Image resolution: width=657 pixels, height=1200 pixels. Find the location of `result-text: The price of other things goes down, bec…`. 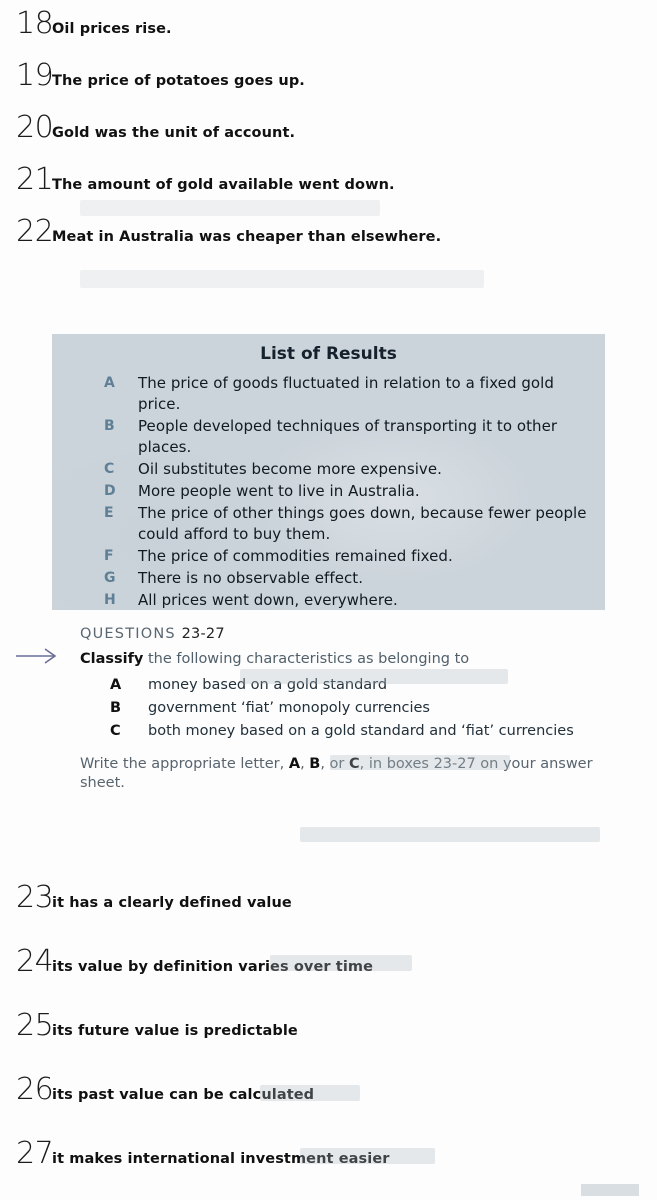

result-text: The price of other things goes down, bec… is located at coordinates (362, 523).